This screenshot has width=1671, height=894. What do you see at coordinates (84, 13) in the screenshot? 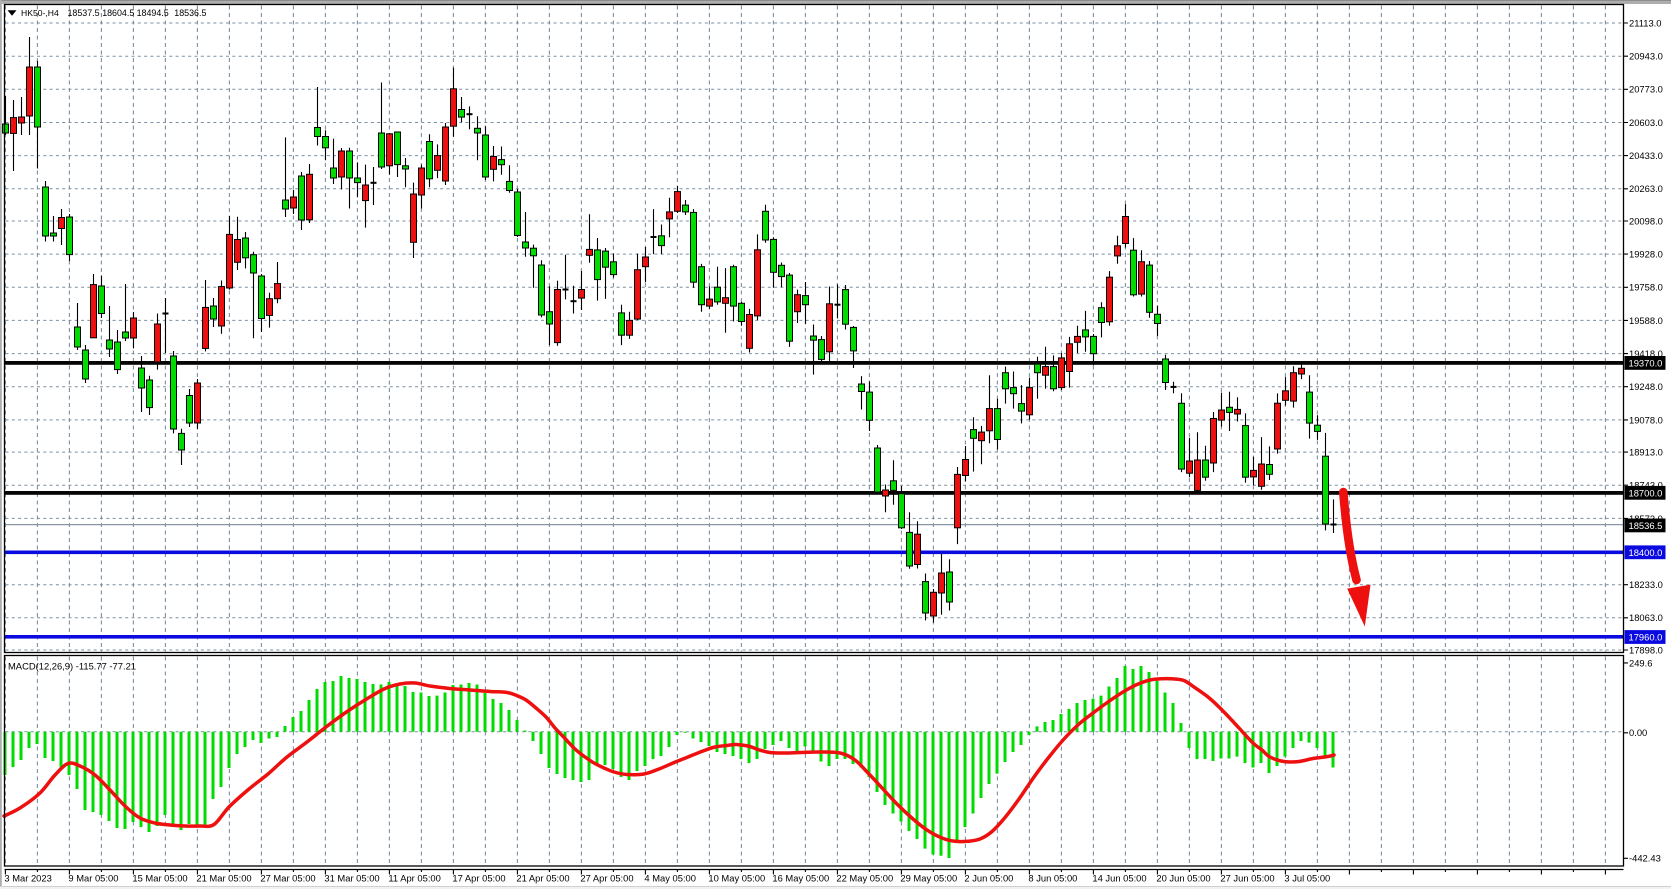
I see `svg-text: 18537.5` at bounding box center [84, 13].